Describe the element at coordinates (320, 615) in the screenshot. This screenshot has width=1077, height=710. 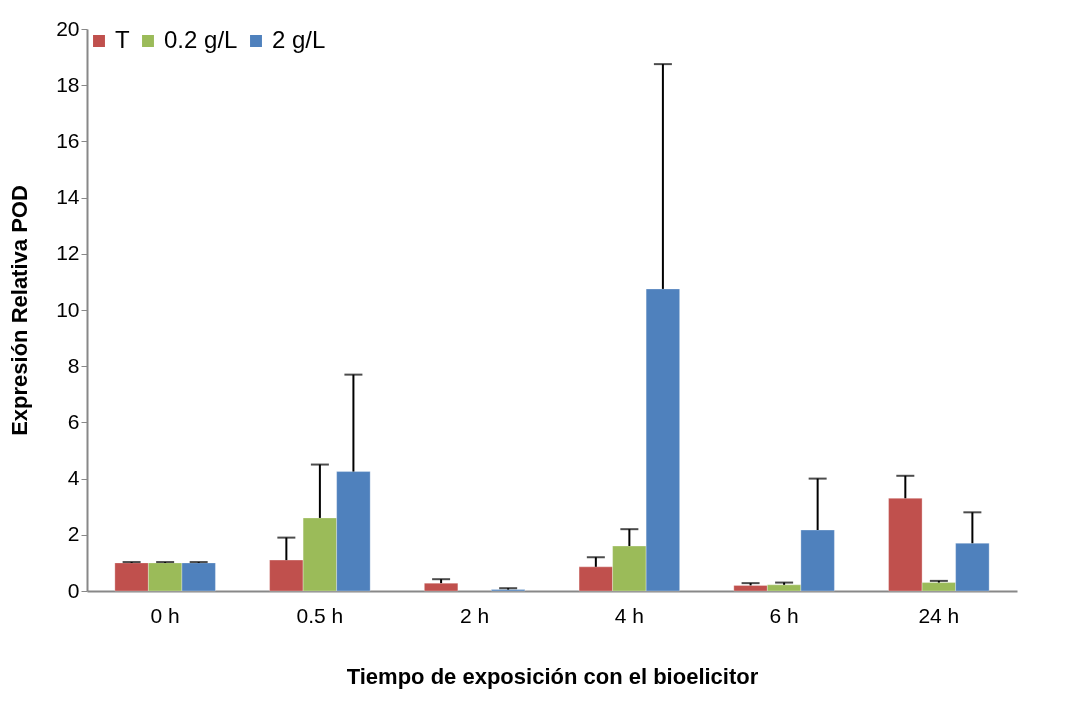
I see `x-tick-label: 0.5 h` at that location.